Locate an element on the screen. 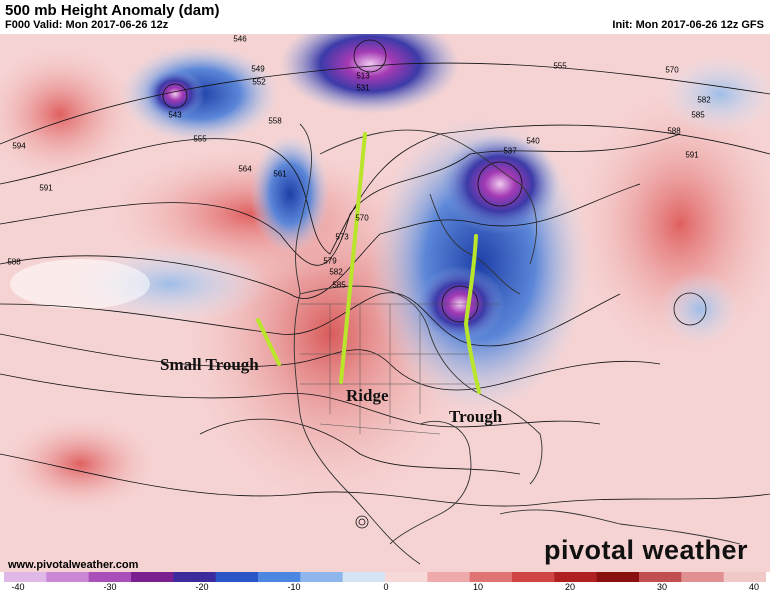 Image resolution: width=770 pixels, height=595 pixels. northwest-warm-anomaly is located at coordinates (70, 114).